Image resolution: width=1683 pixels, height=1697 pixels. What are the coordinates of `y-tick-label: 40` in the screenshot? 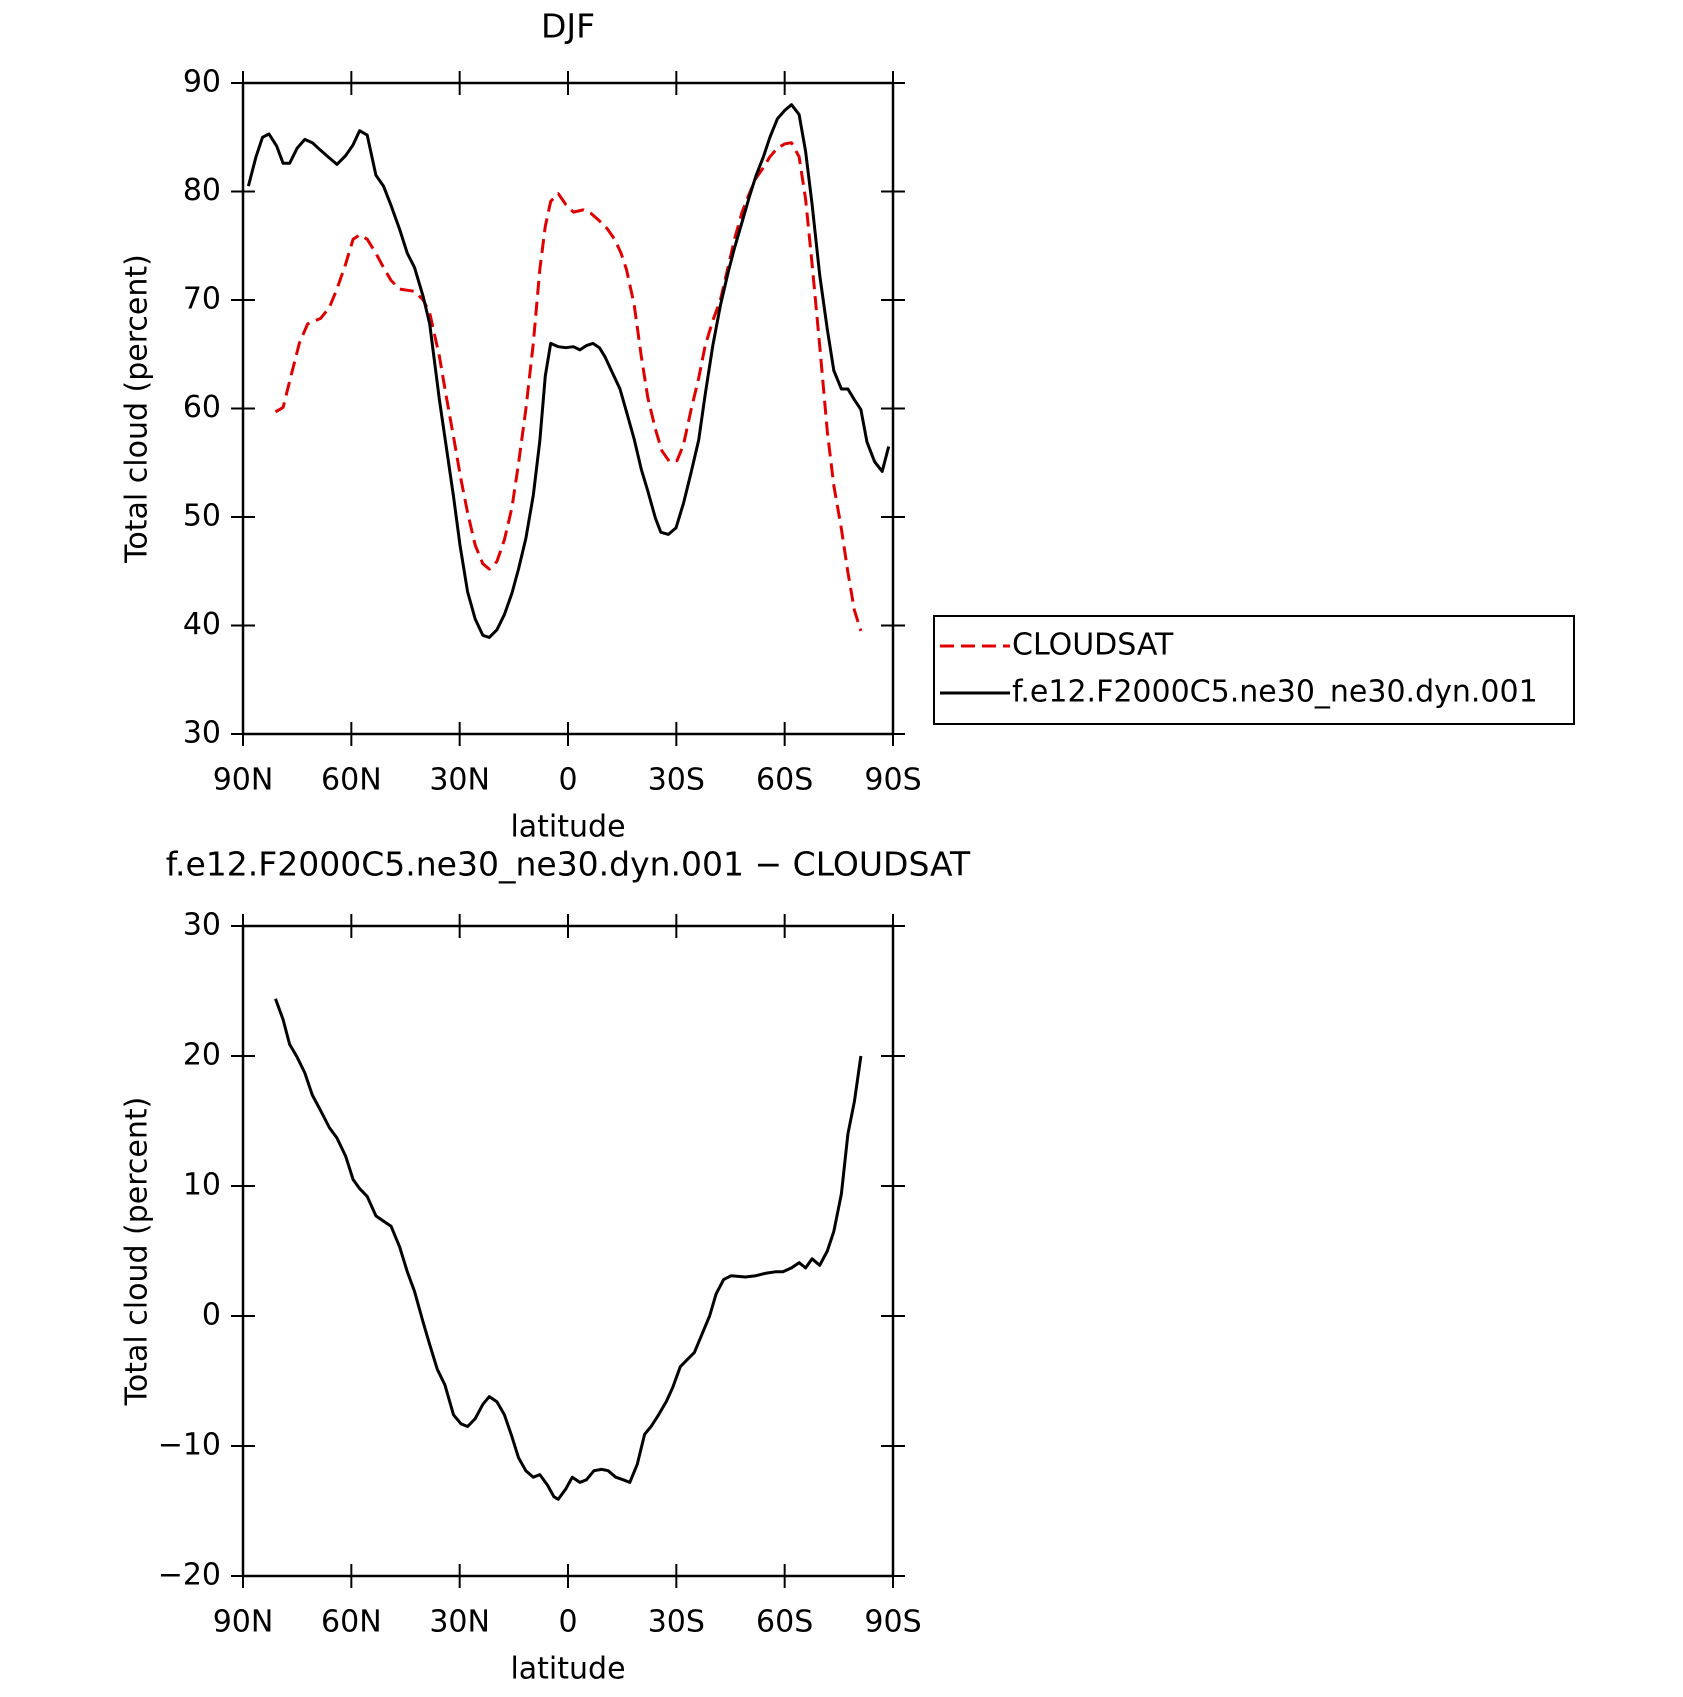 It's located at (202, 624).